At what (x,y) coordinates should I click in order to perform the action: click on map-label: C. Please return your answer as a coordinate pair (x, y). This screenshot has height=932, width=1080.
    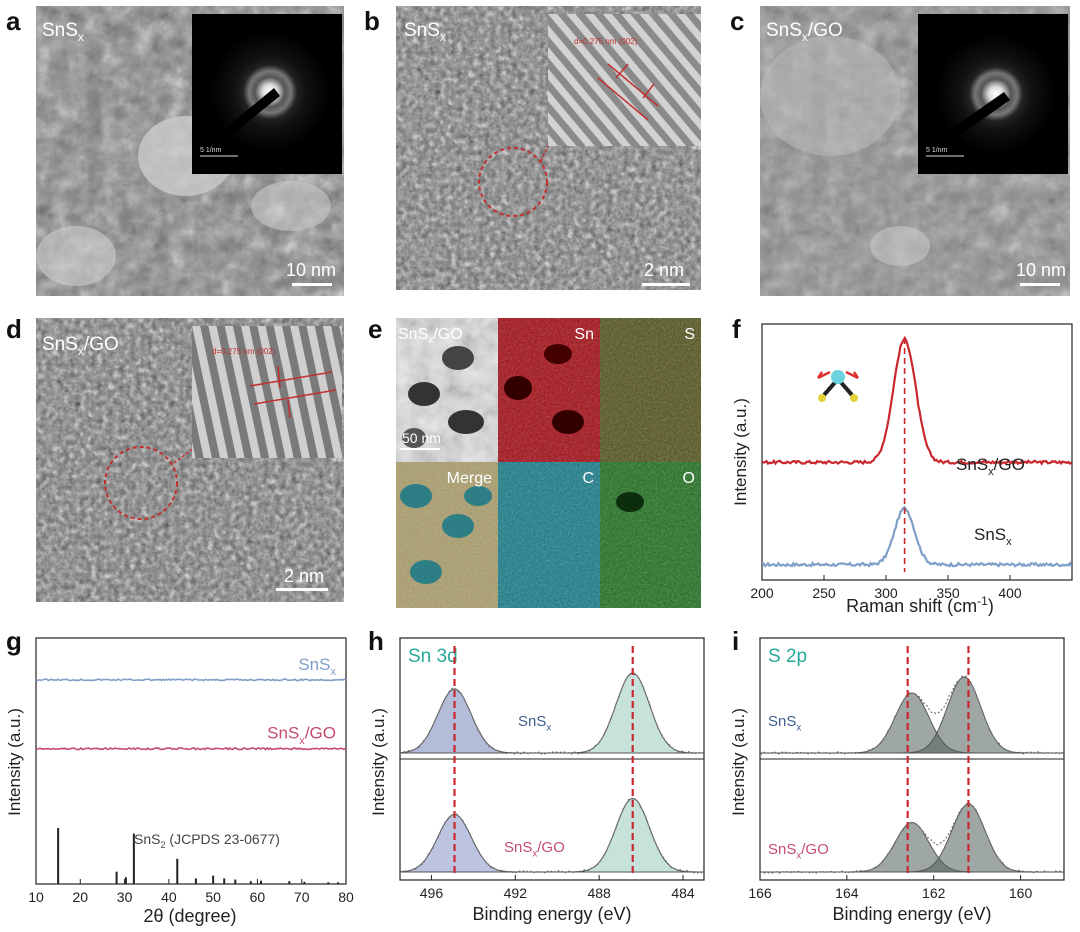
    Looking at the image, I should click on (588, 478).